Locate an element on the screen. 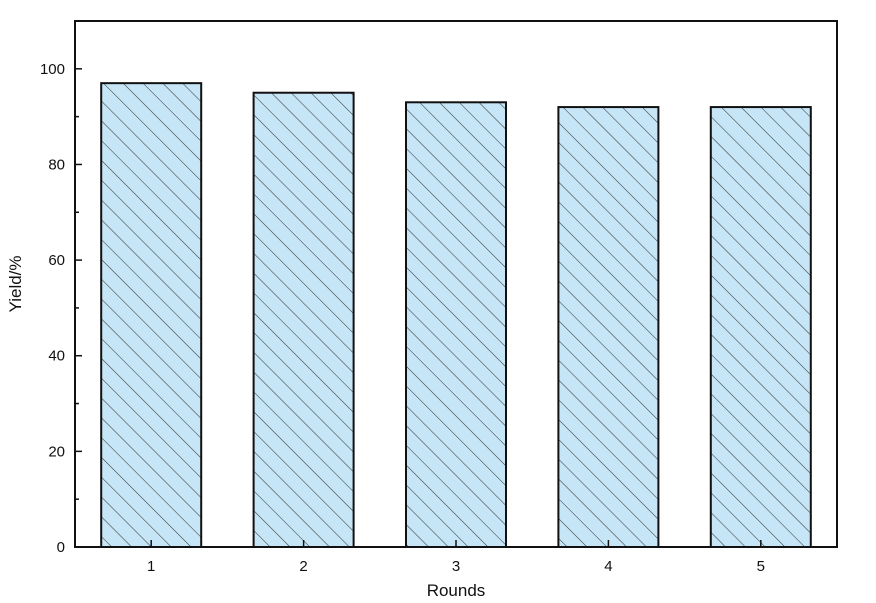 This screenshot has width=876, height=603. x-axis-title: Rounds is located at coordinates (456, 590).